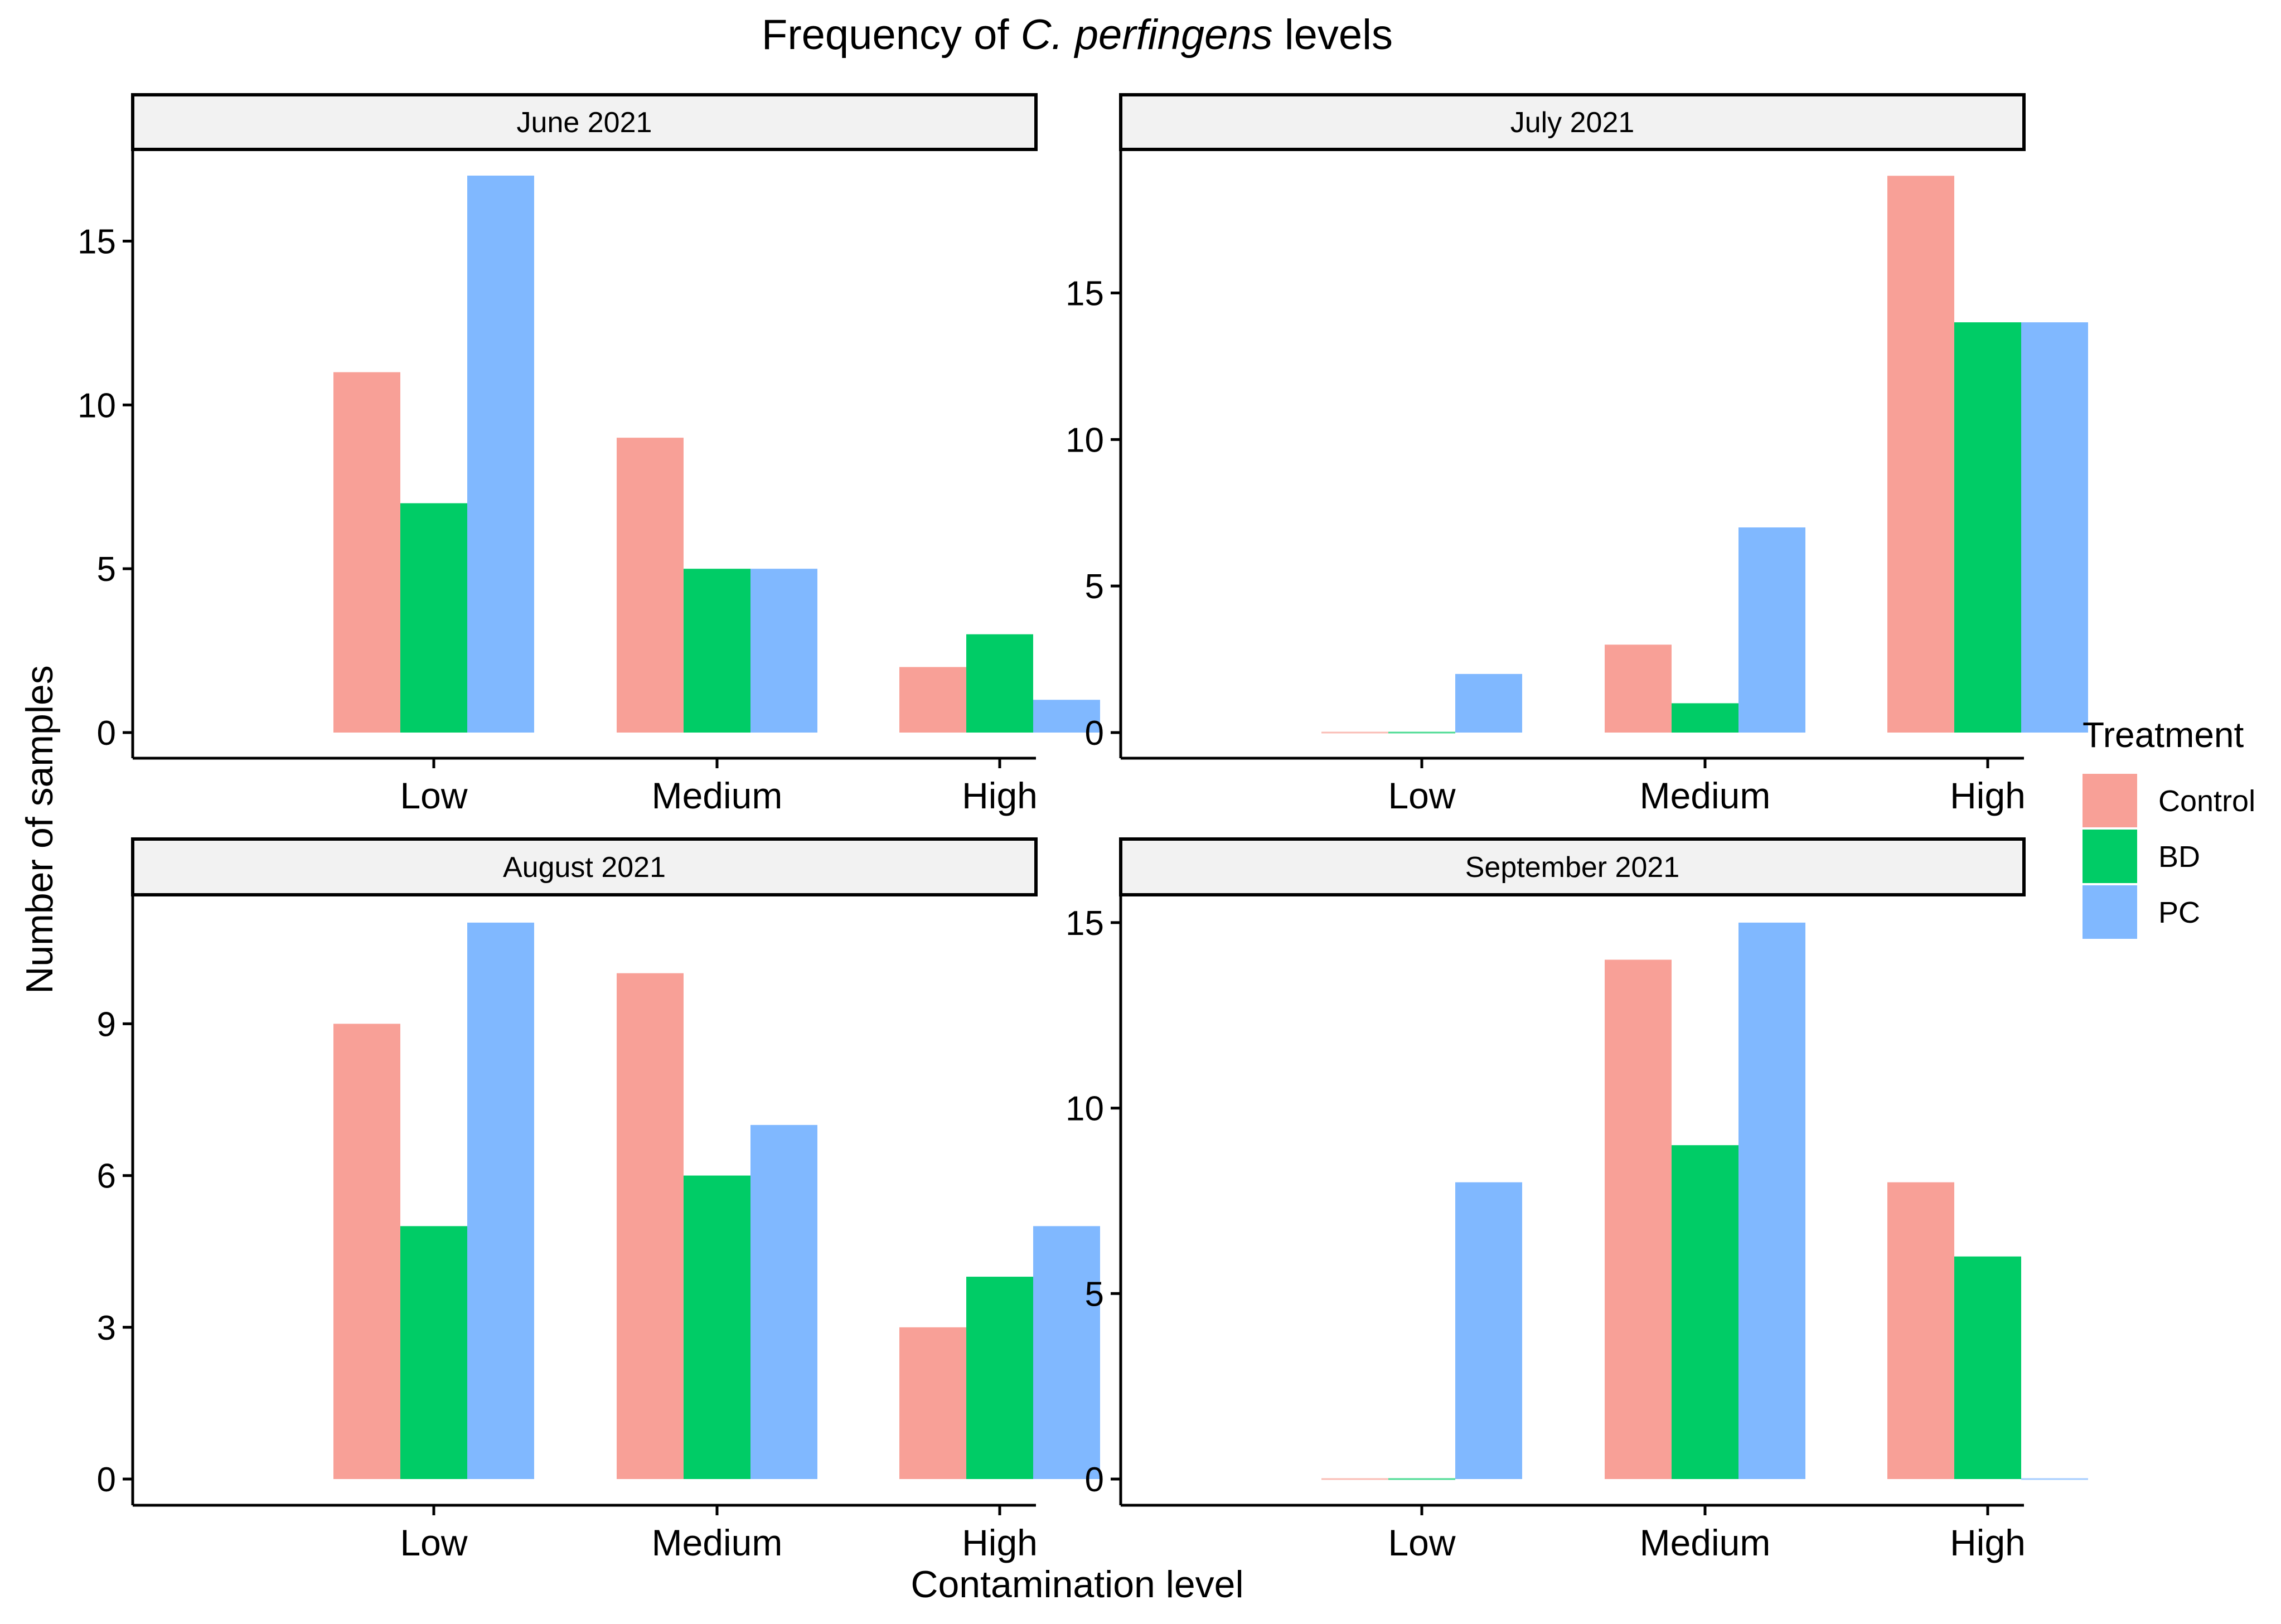 Image resolution: width=2281 pixels, height=1624 pixels. What do you see at coordinates (106, 1480) in the screenshot?
I see `y-tick-label-august-2021-0: 0` at bounding box center [106, 1480].